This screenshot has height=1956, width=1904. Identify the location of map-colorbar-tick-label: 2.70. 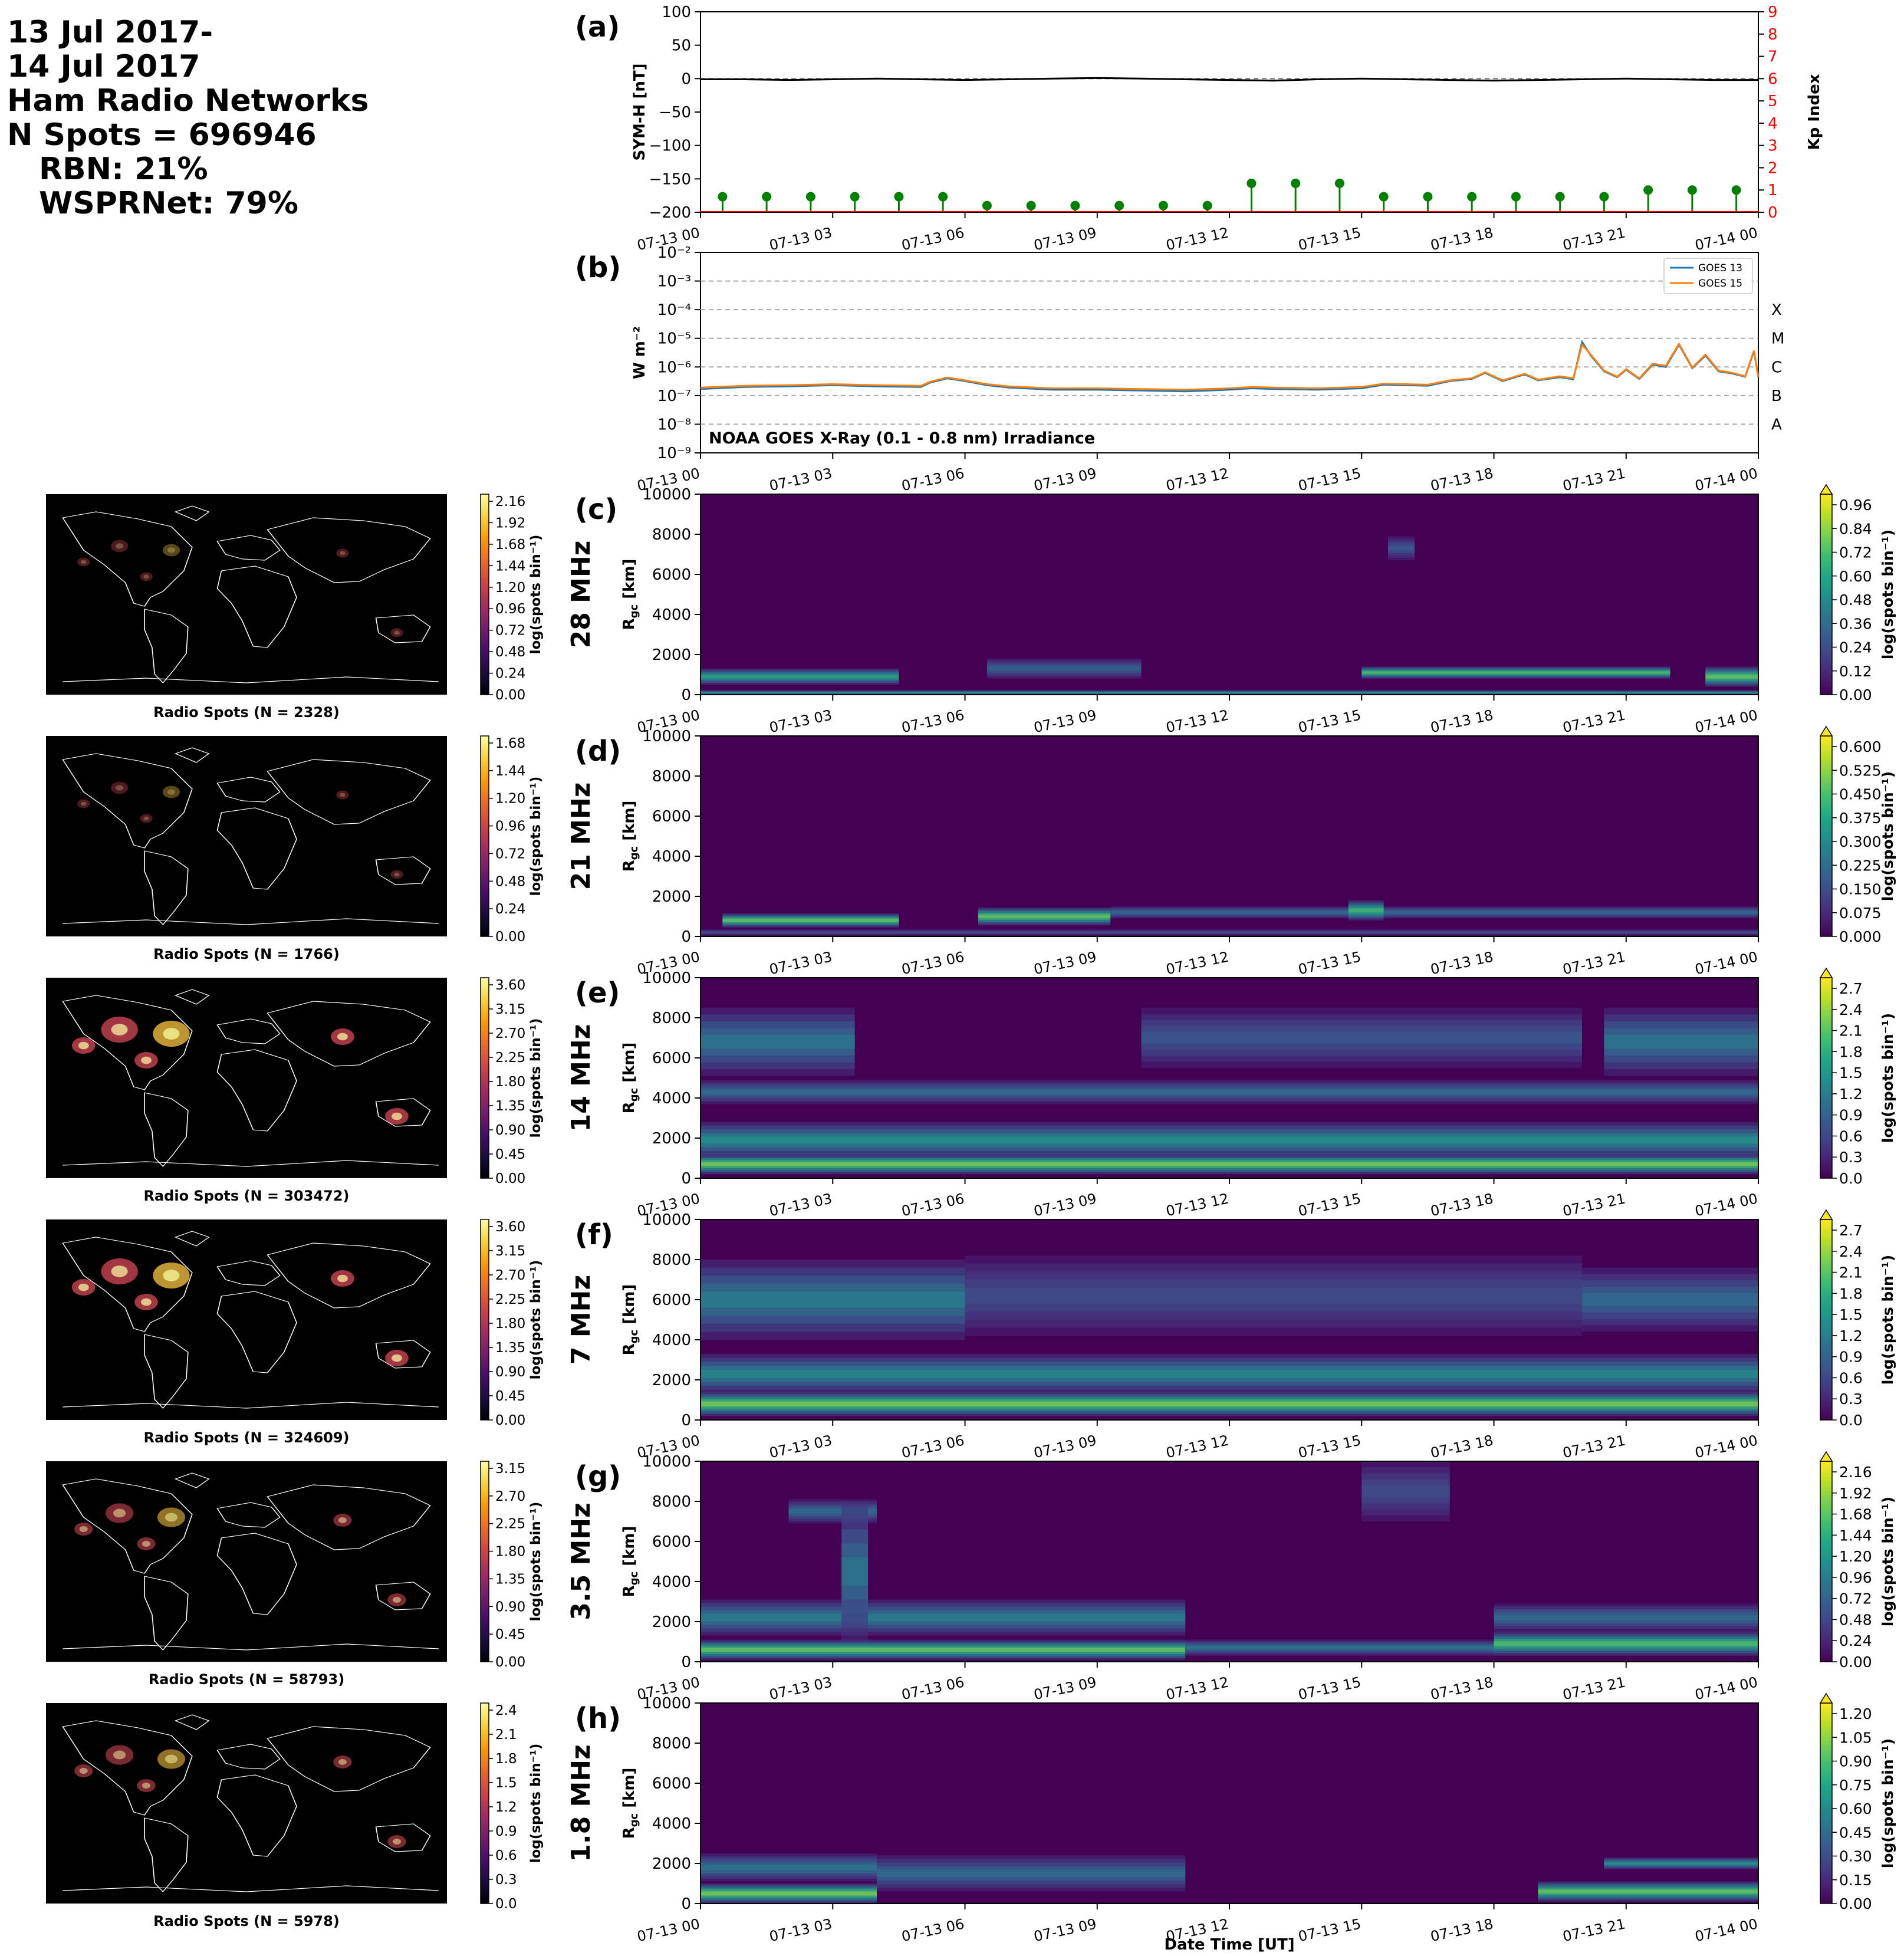
(510, 1275).